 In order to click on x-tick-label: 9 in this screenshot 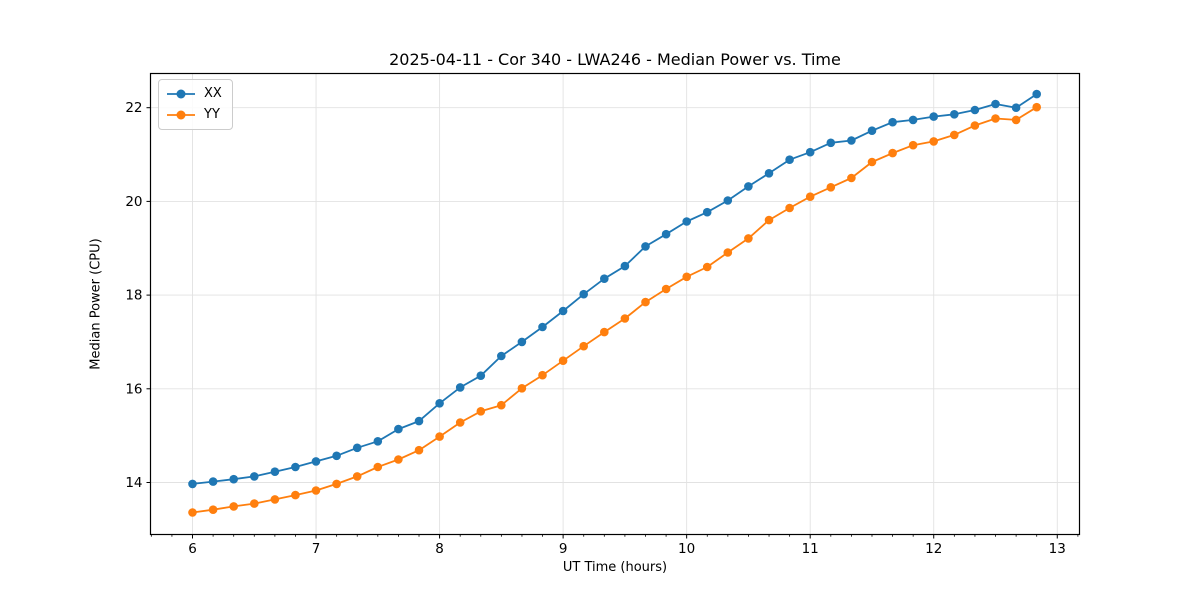, I will do `click(563, 549)`.